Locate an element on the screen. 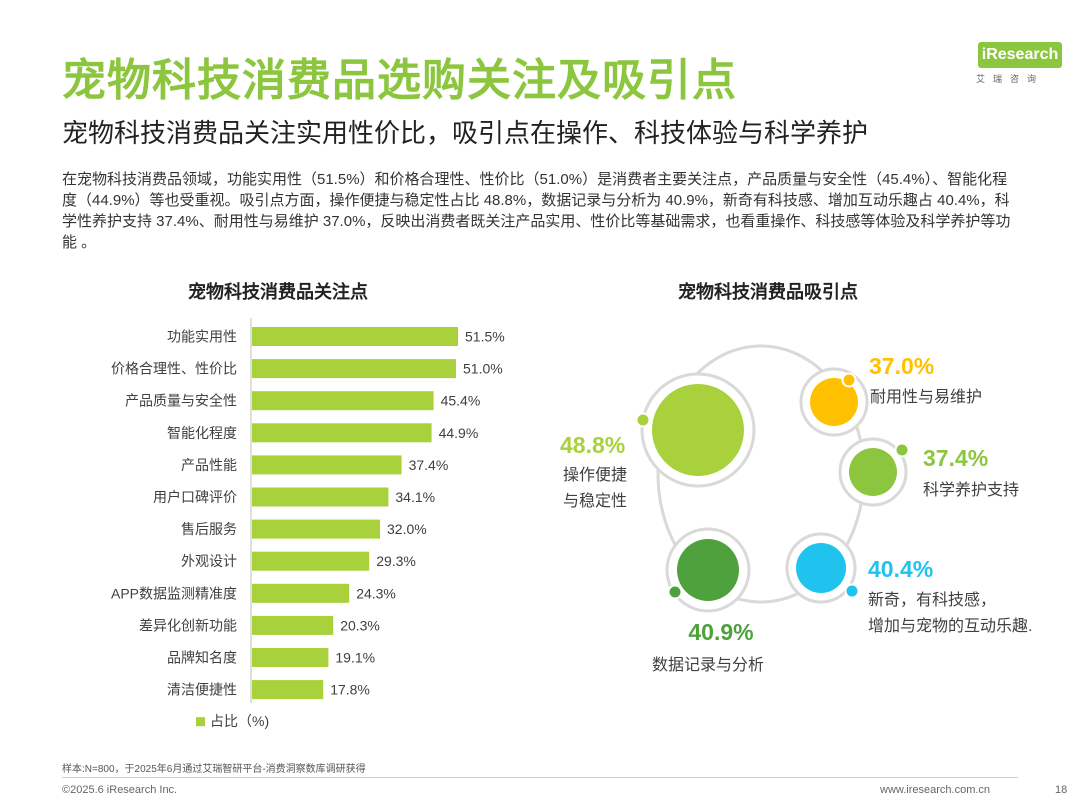 This screenshot has height=810, width=1080. bubble-category-label: 科学养护支持 is located at coordinates (971, 490).